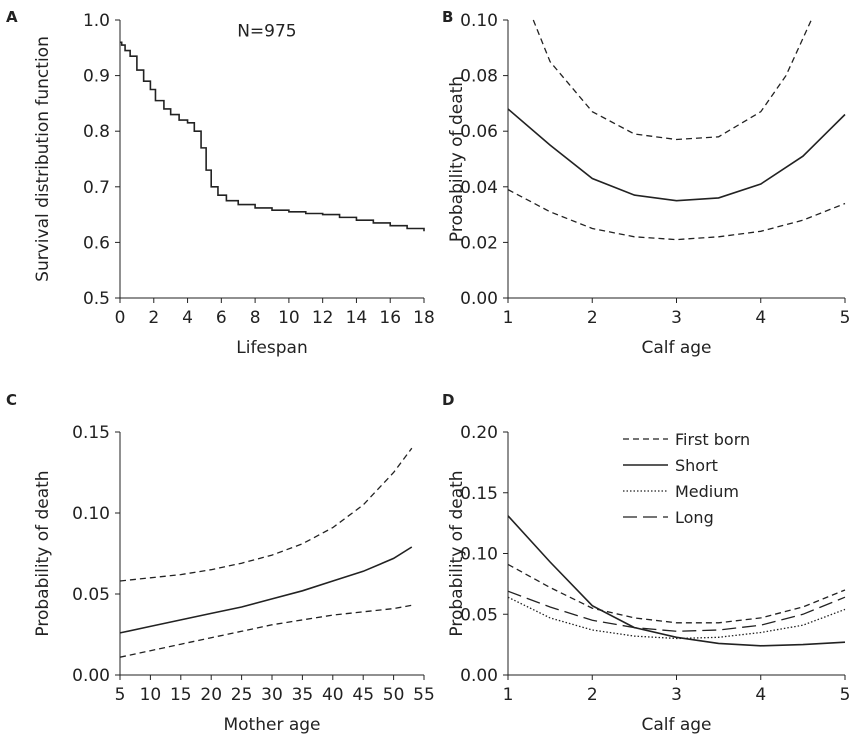 This screenshot has width=852, height=752. I want to click on y-tick-label: 0.8, so click(96, 132).